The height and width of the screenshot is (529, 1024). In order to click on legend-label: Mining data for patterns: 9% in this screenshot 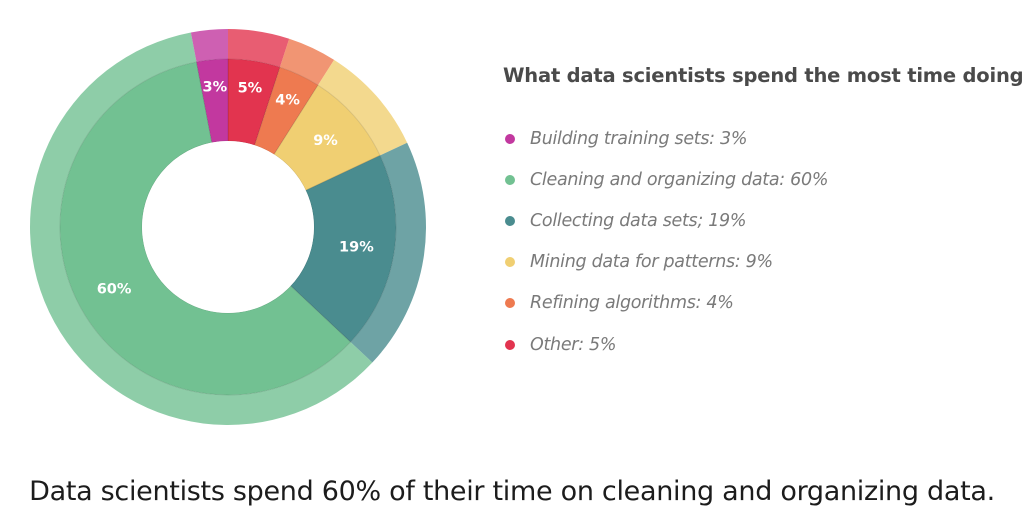, I will do `click(651, 262)`.